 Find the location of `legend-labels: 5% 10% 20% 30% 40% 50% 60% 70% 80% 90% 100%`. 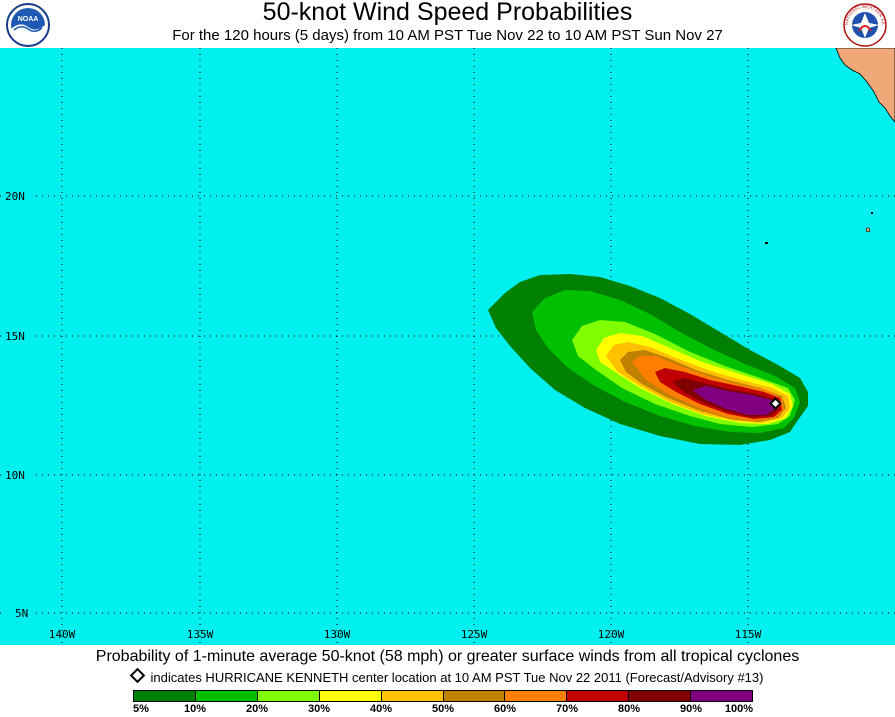

legend-labels: 5% 10% 20% 30% 40% 50% 60% 70% 80% 90% 100% is located at coordinates (447, 710).